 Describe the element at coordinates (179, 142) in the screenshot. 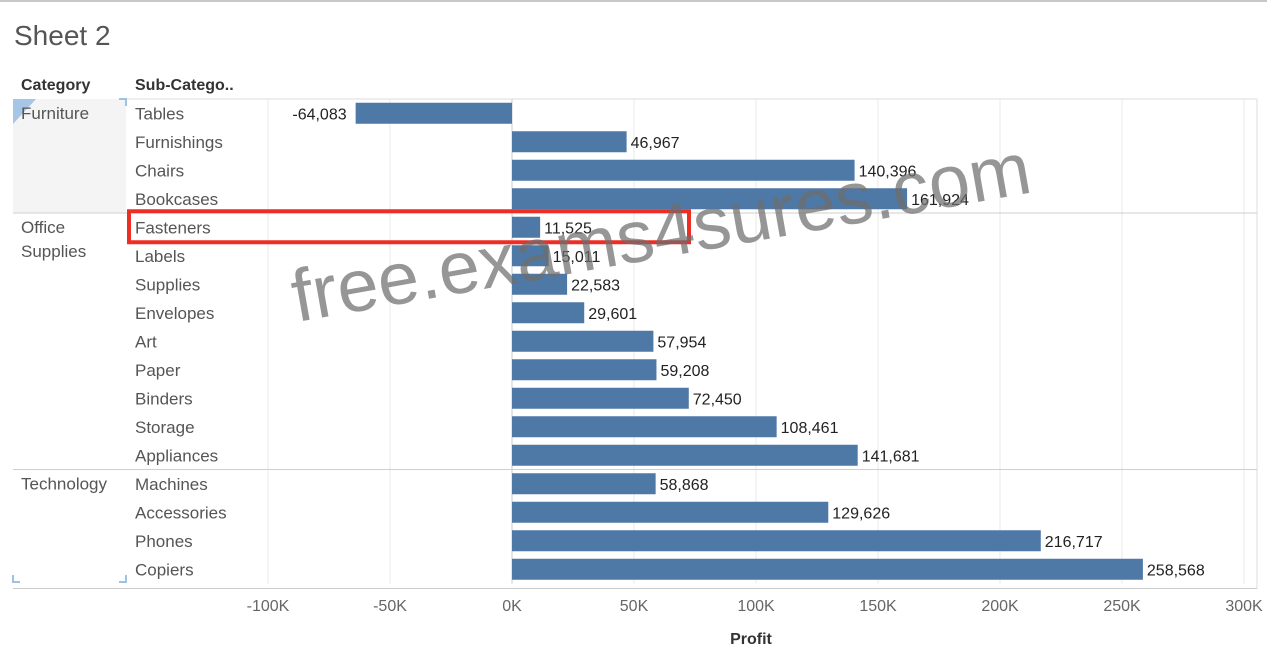

I see `subcategory-label: Furnishings` at that location.